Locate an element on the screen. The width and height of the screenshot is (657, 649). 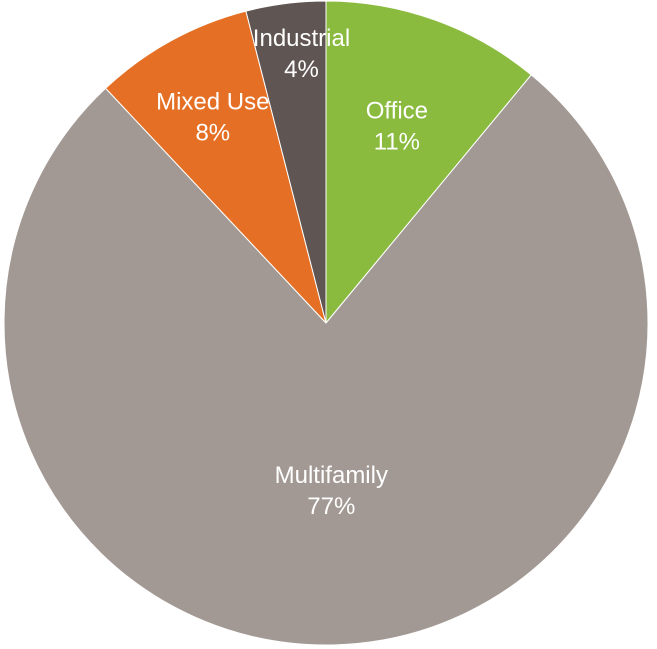
pie-label-category: Mixed Use is located at coordinates (212, 102).